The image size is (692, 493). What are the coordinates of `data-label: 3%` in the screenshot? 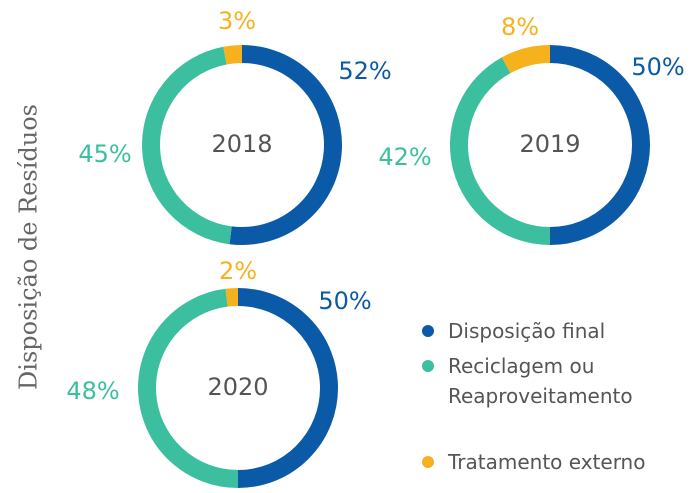 It's located at (237, 21).